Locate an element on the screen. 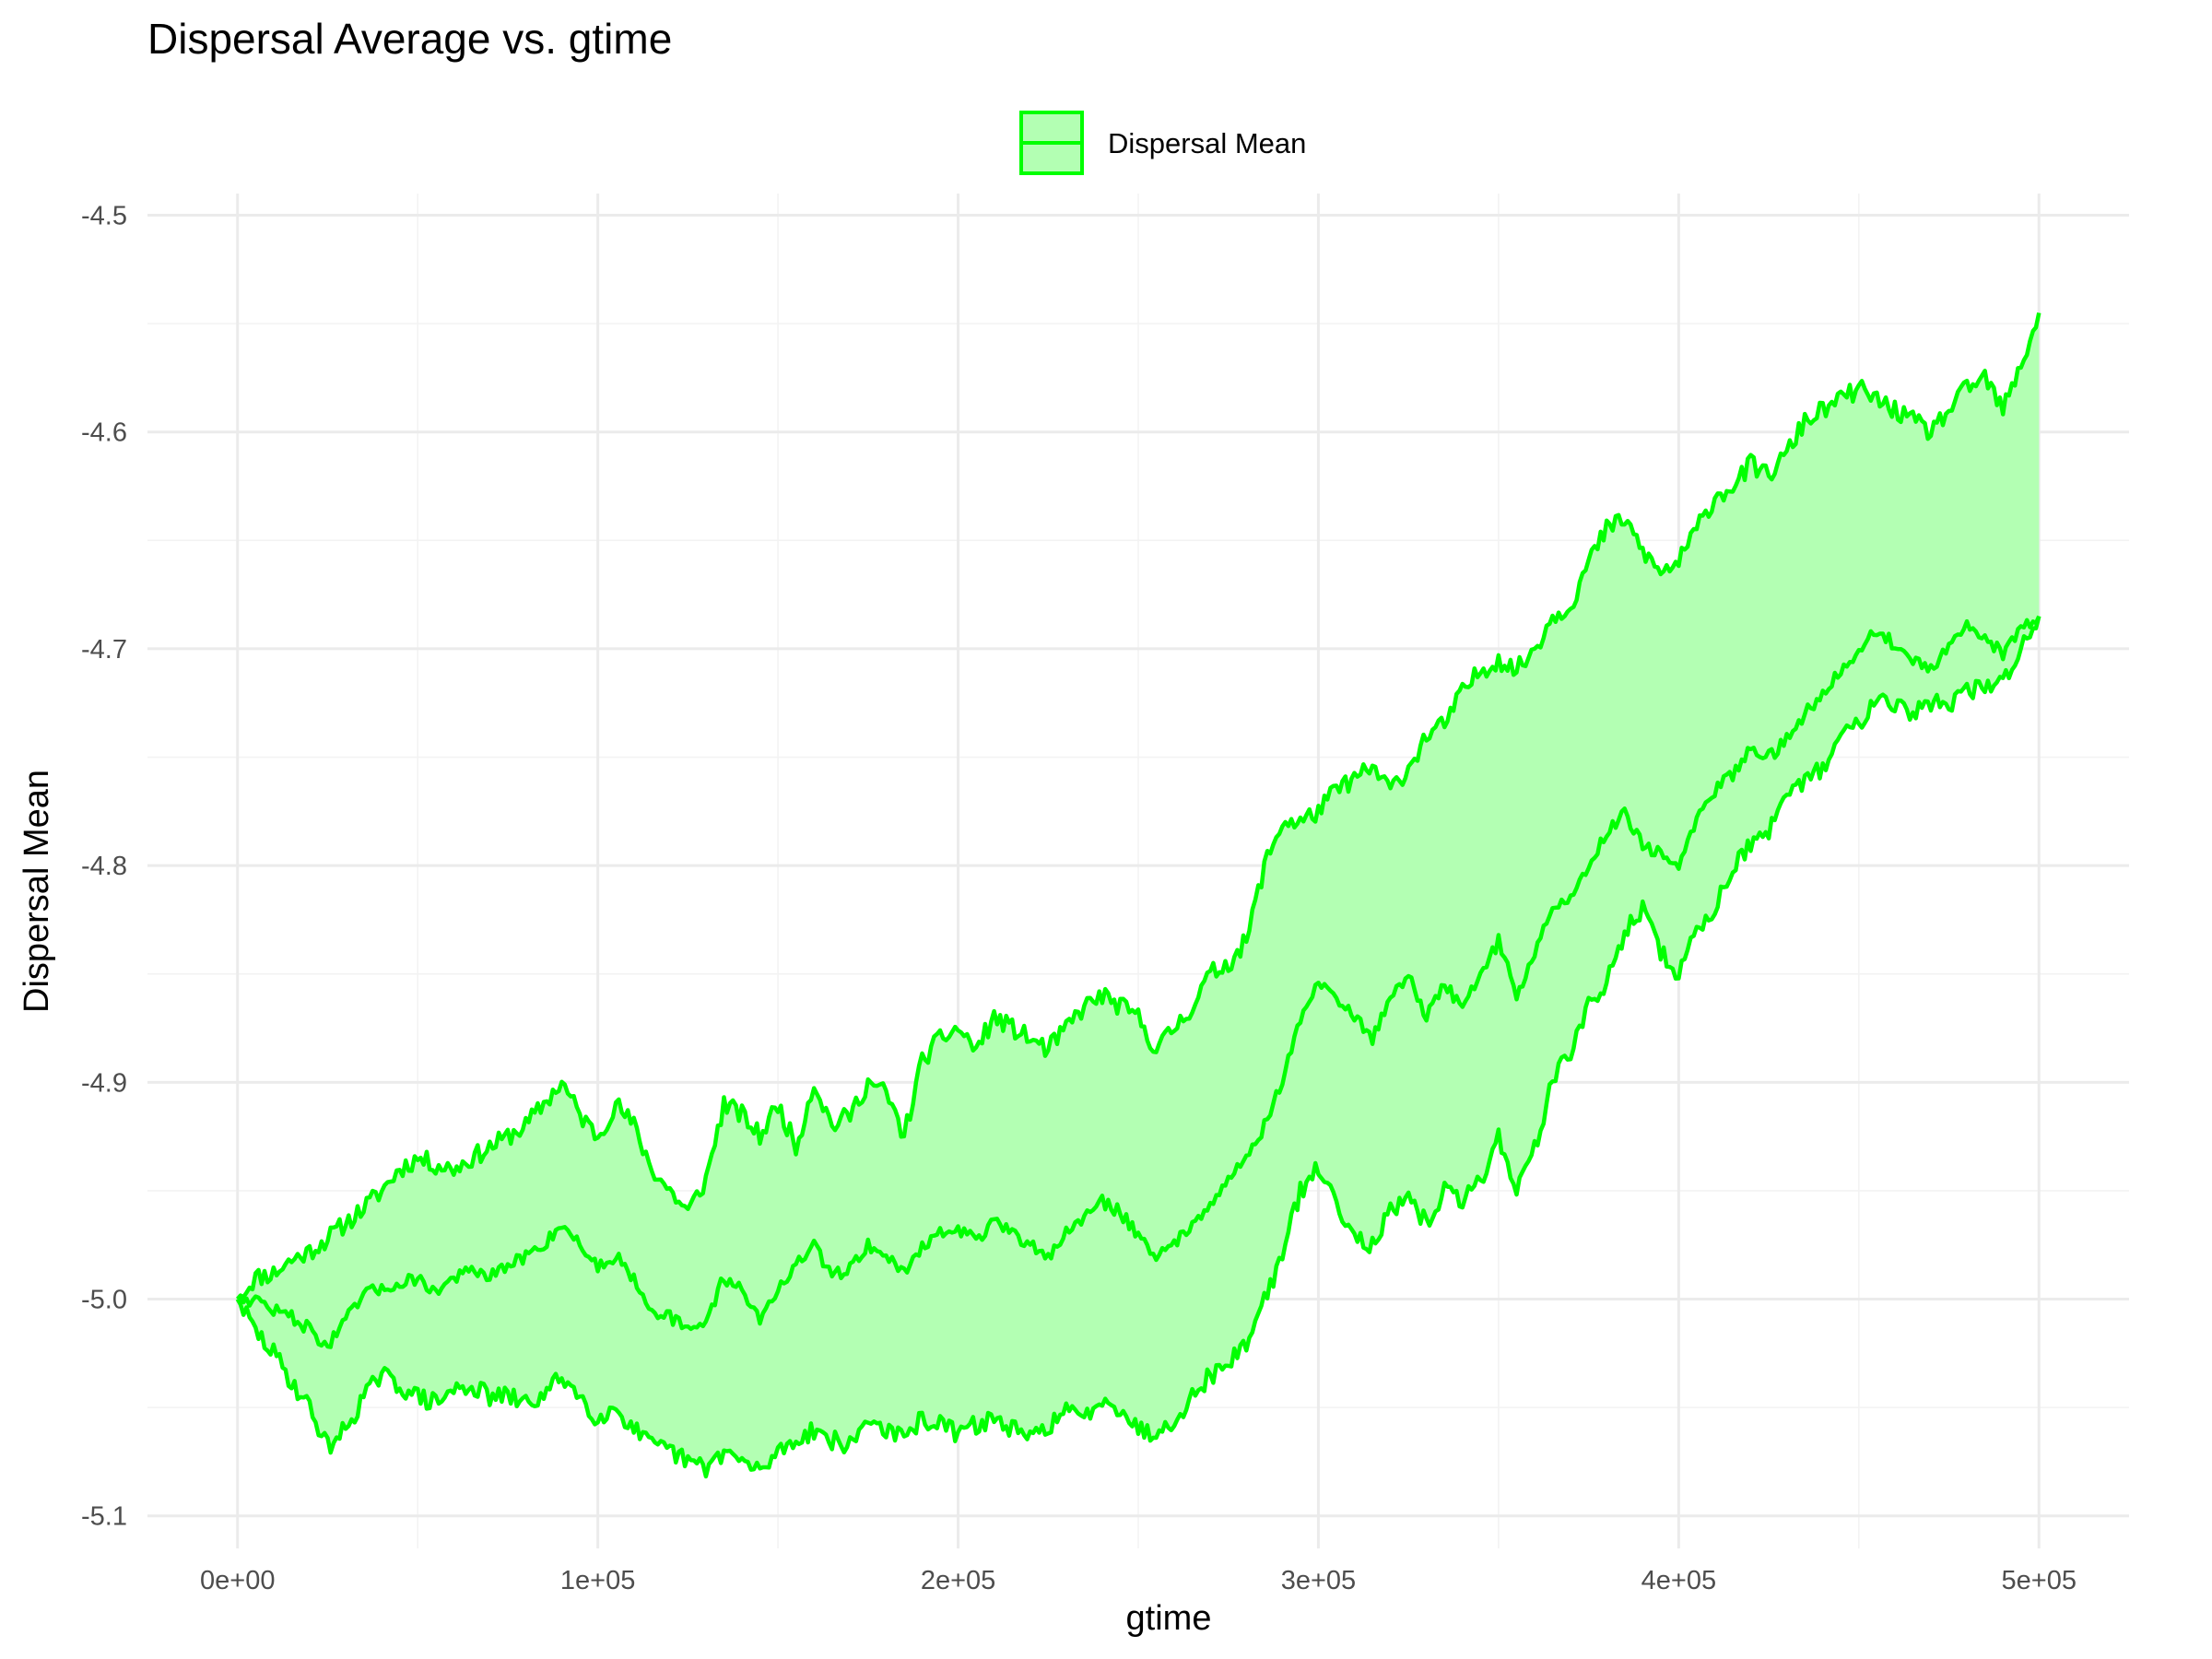 This screenshot has height=1659, width=2212. y-tick-label: -5.0 is located at coordinates (104, 1300).